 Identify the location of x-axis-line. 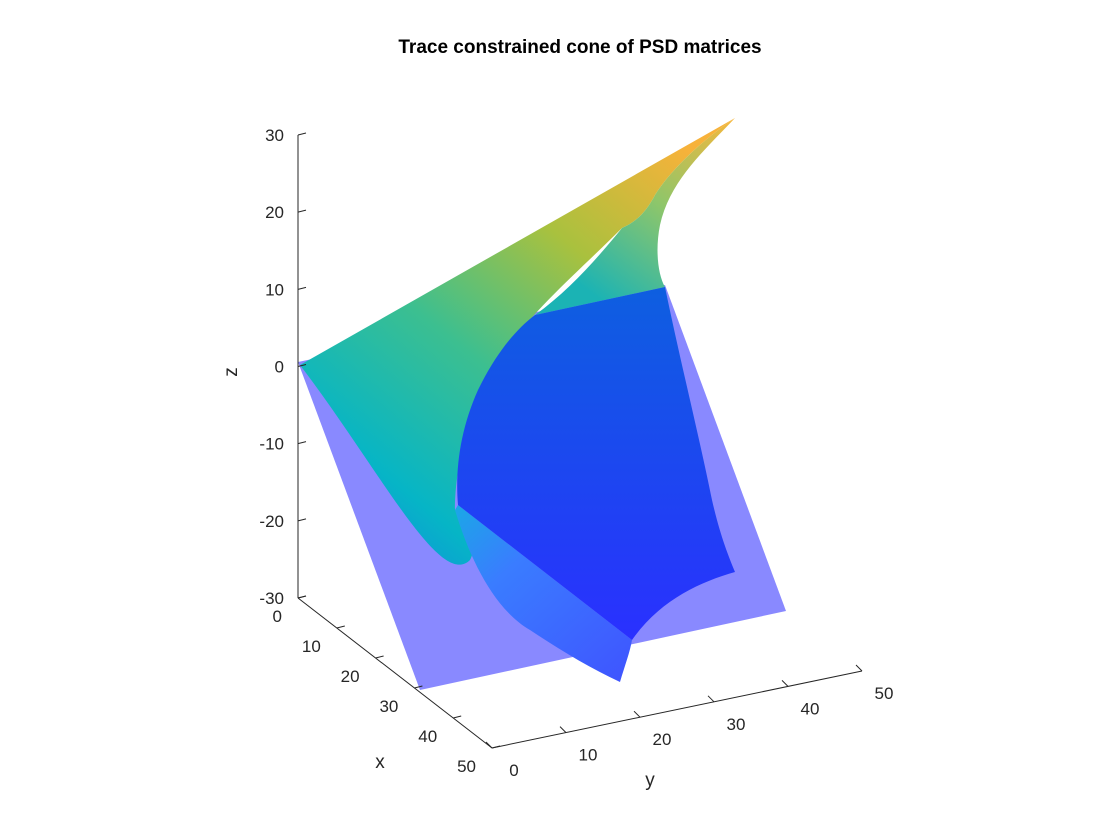
(395, 673).